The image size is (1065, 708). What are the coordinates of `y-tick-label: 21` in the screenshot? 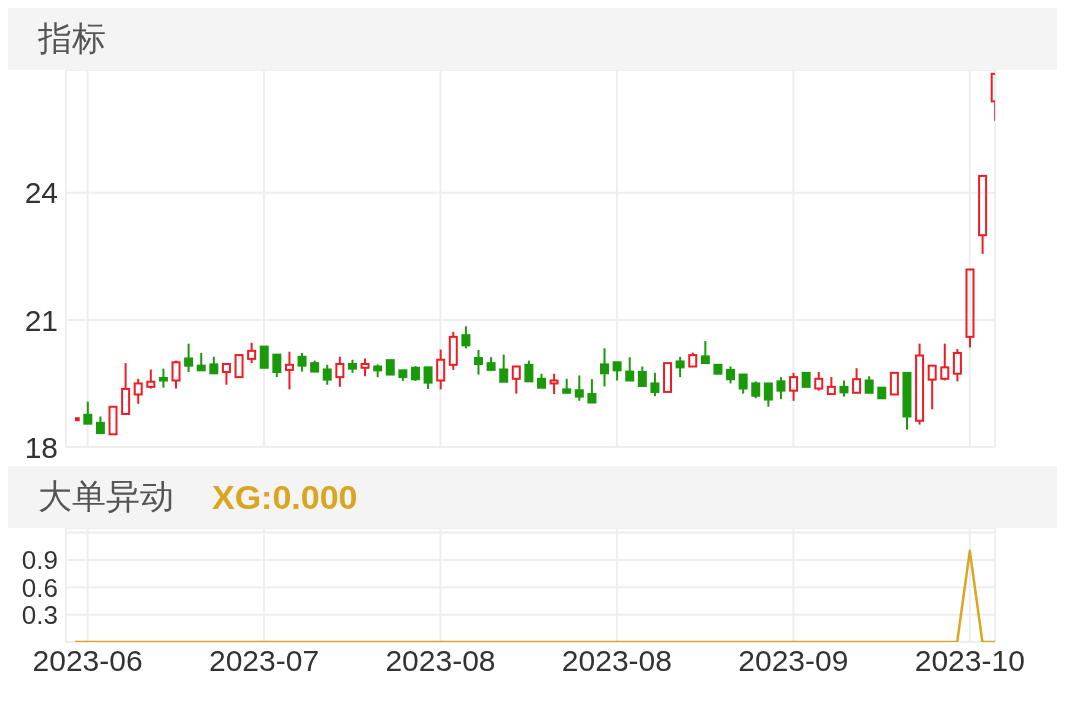 It's located at (41, 320).